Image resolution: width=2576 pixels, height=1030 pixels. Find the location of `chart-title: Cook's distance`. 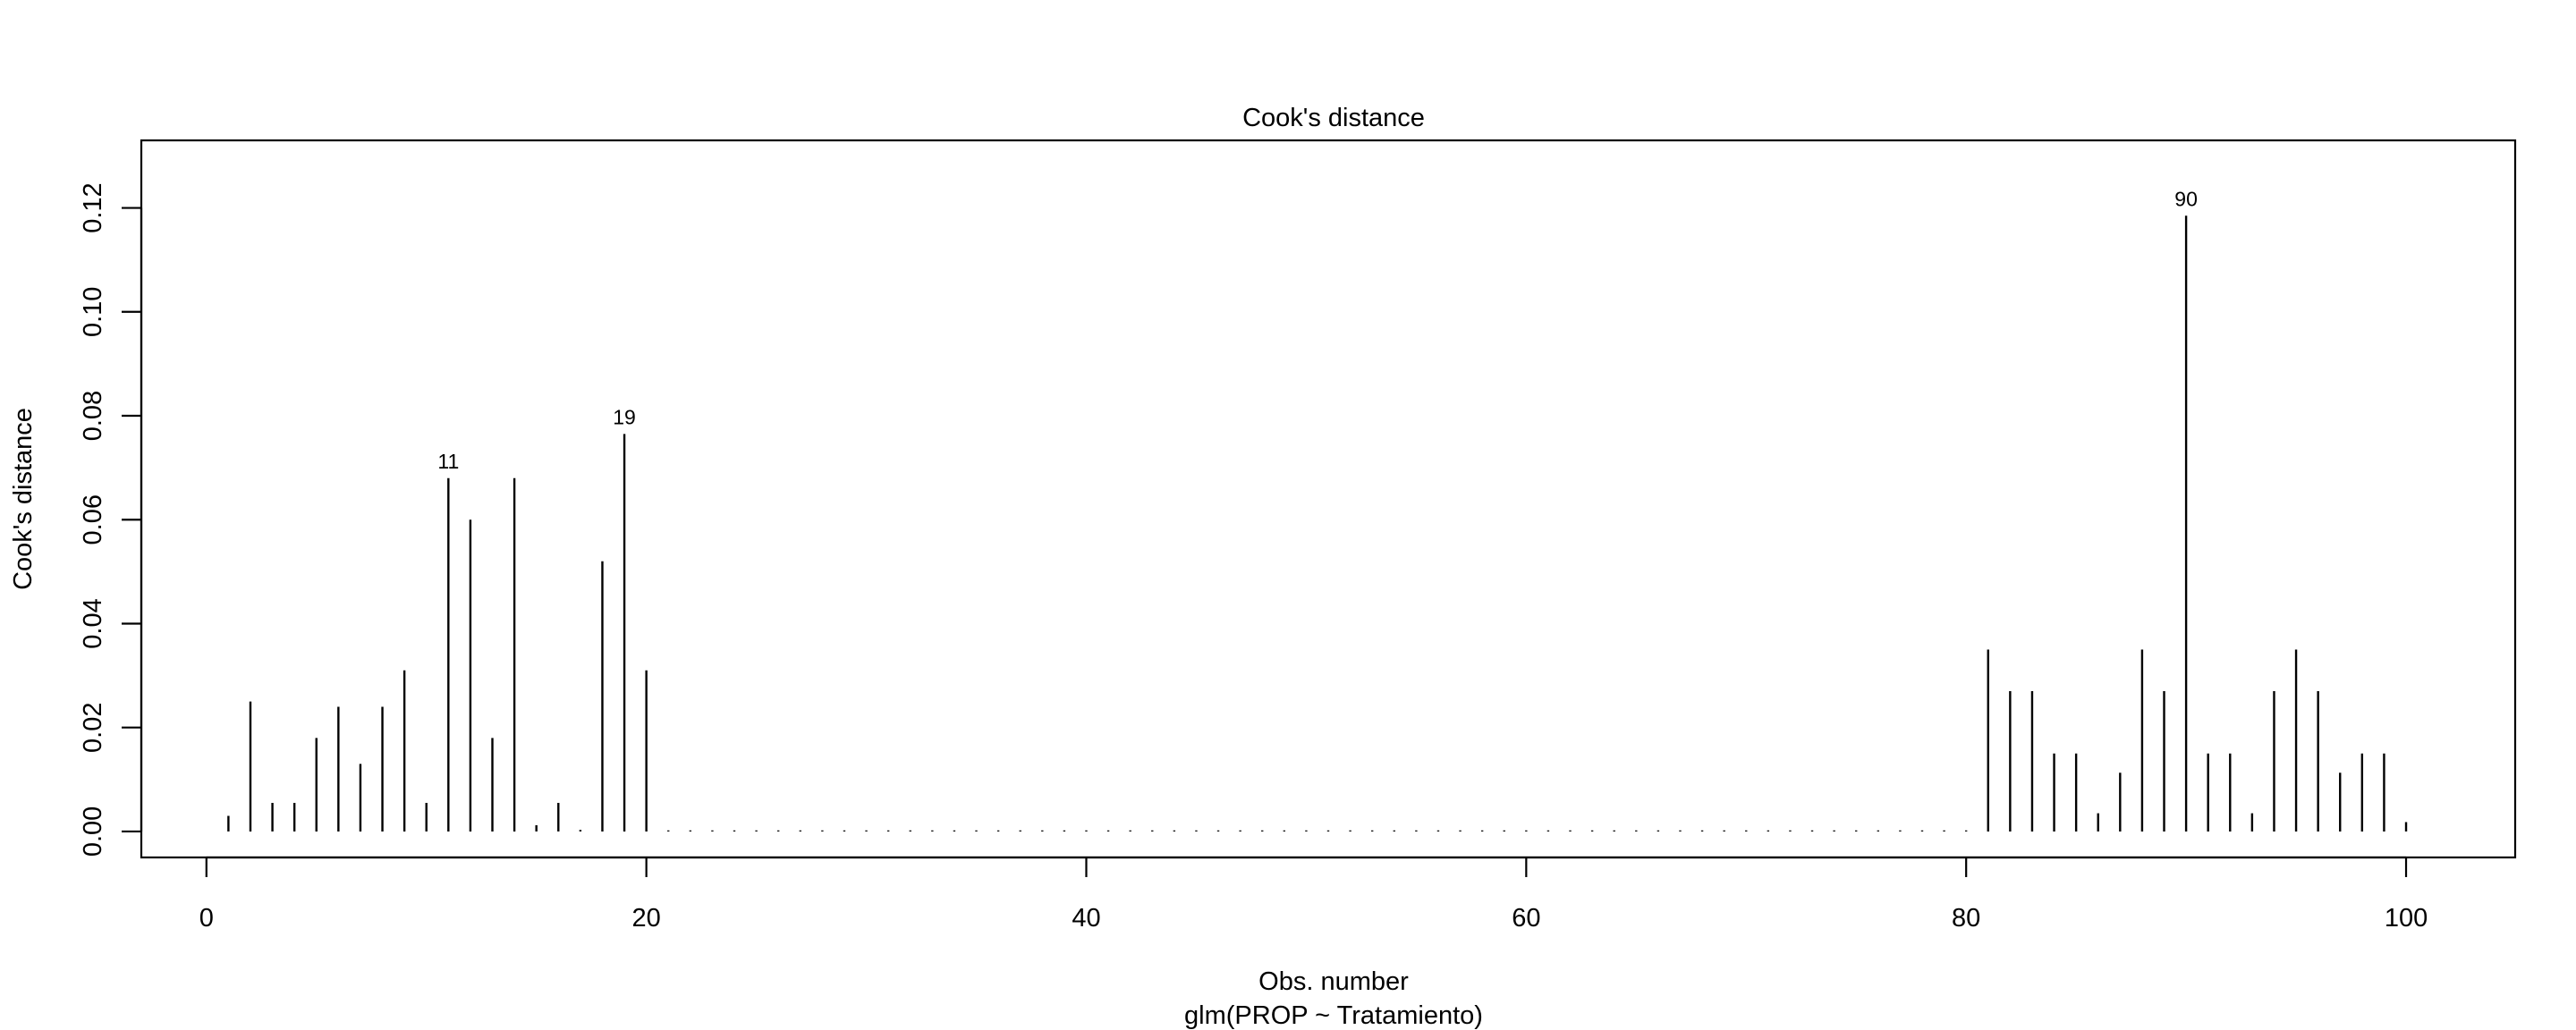

chart-title: Cook's distance is located at coordinates (1333, 118).